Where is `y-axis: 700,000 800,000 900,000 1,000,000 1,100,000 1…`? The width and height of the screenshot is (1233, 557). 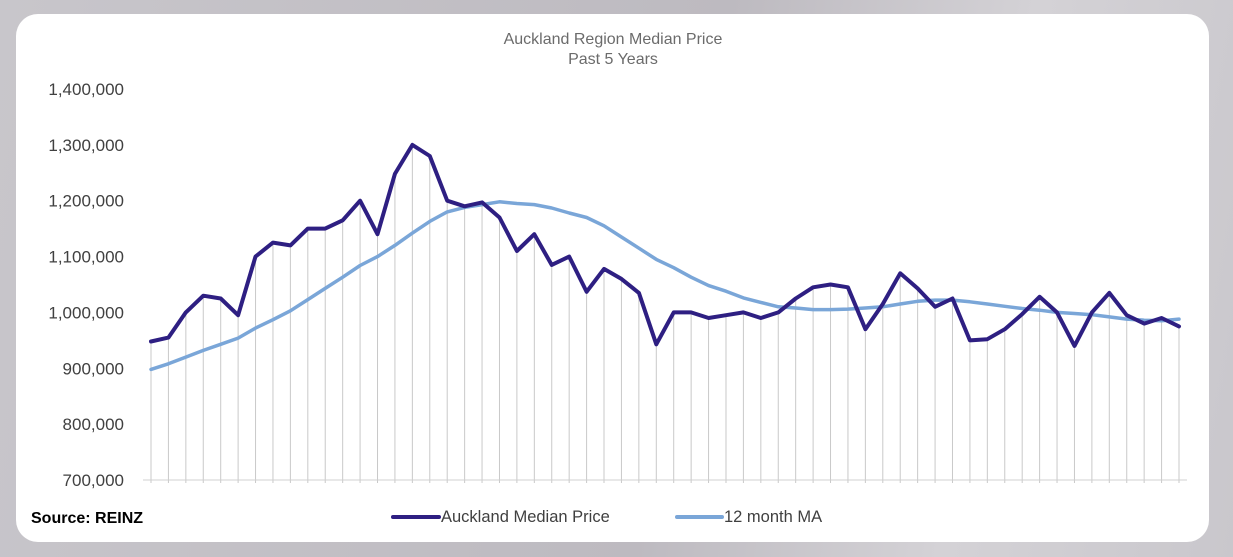
y-axis: 700,000 800,000 900,000 1,000,000 1,100,000 1… is located at coordinates (86, 285).